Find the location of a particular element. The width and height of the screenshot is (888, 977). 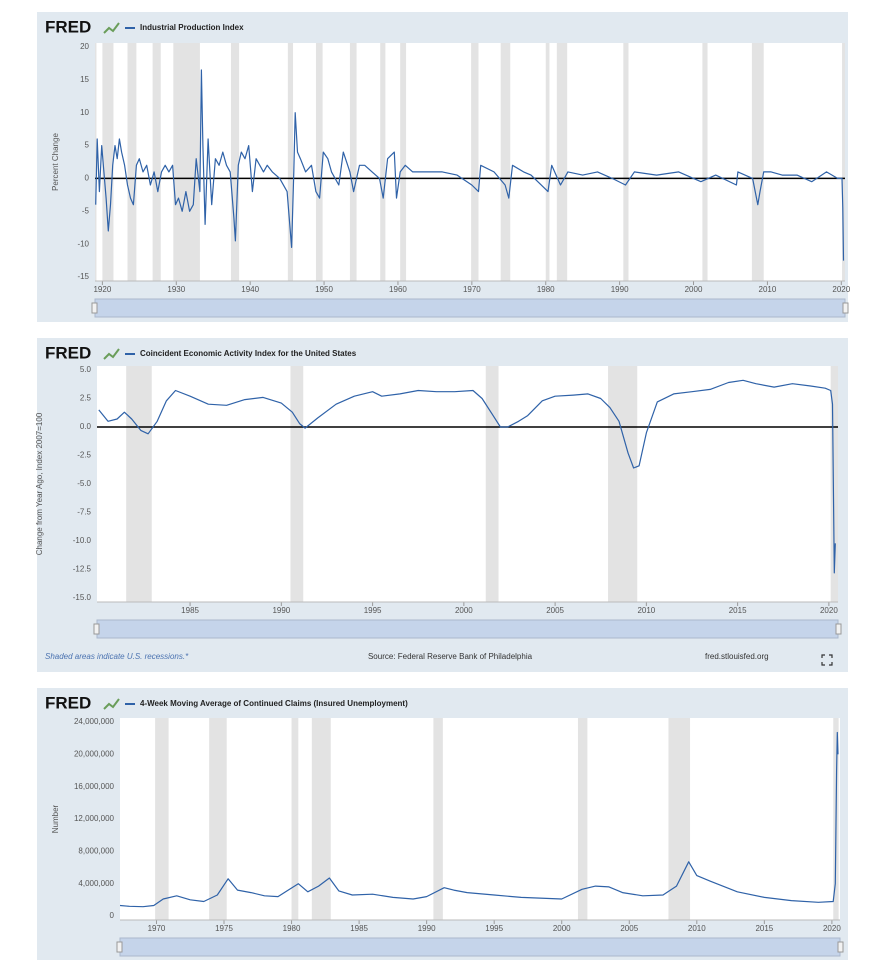

series-line is located at coordinates (479, 819).